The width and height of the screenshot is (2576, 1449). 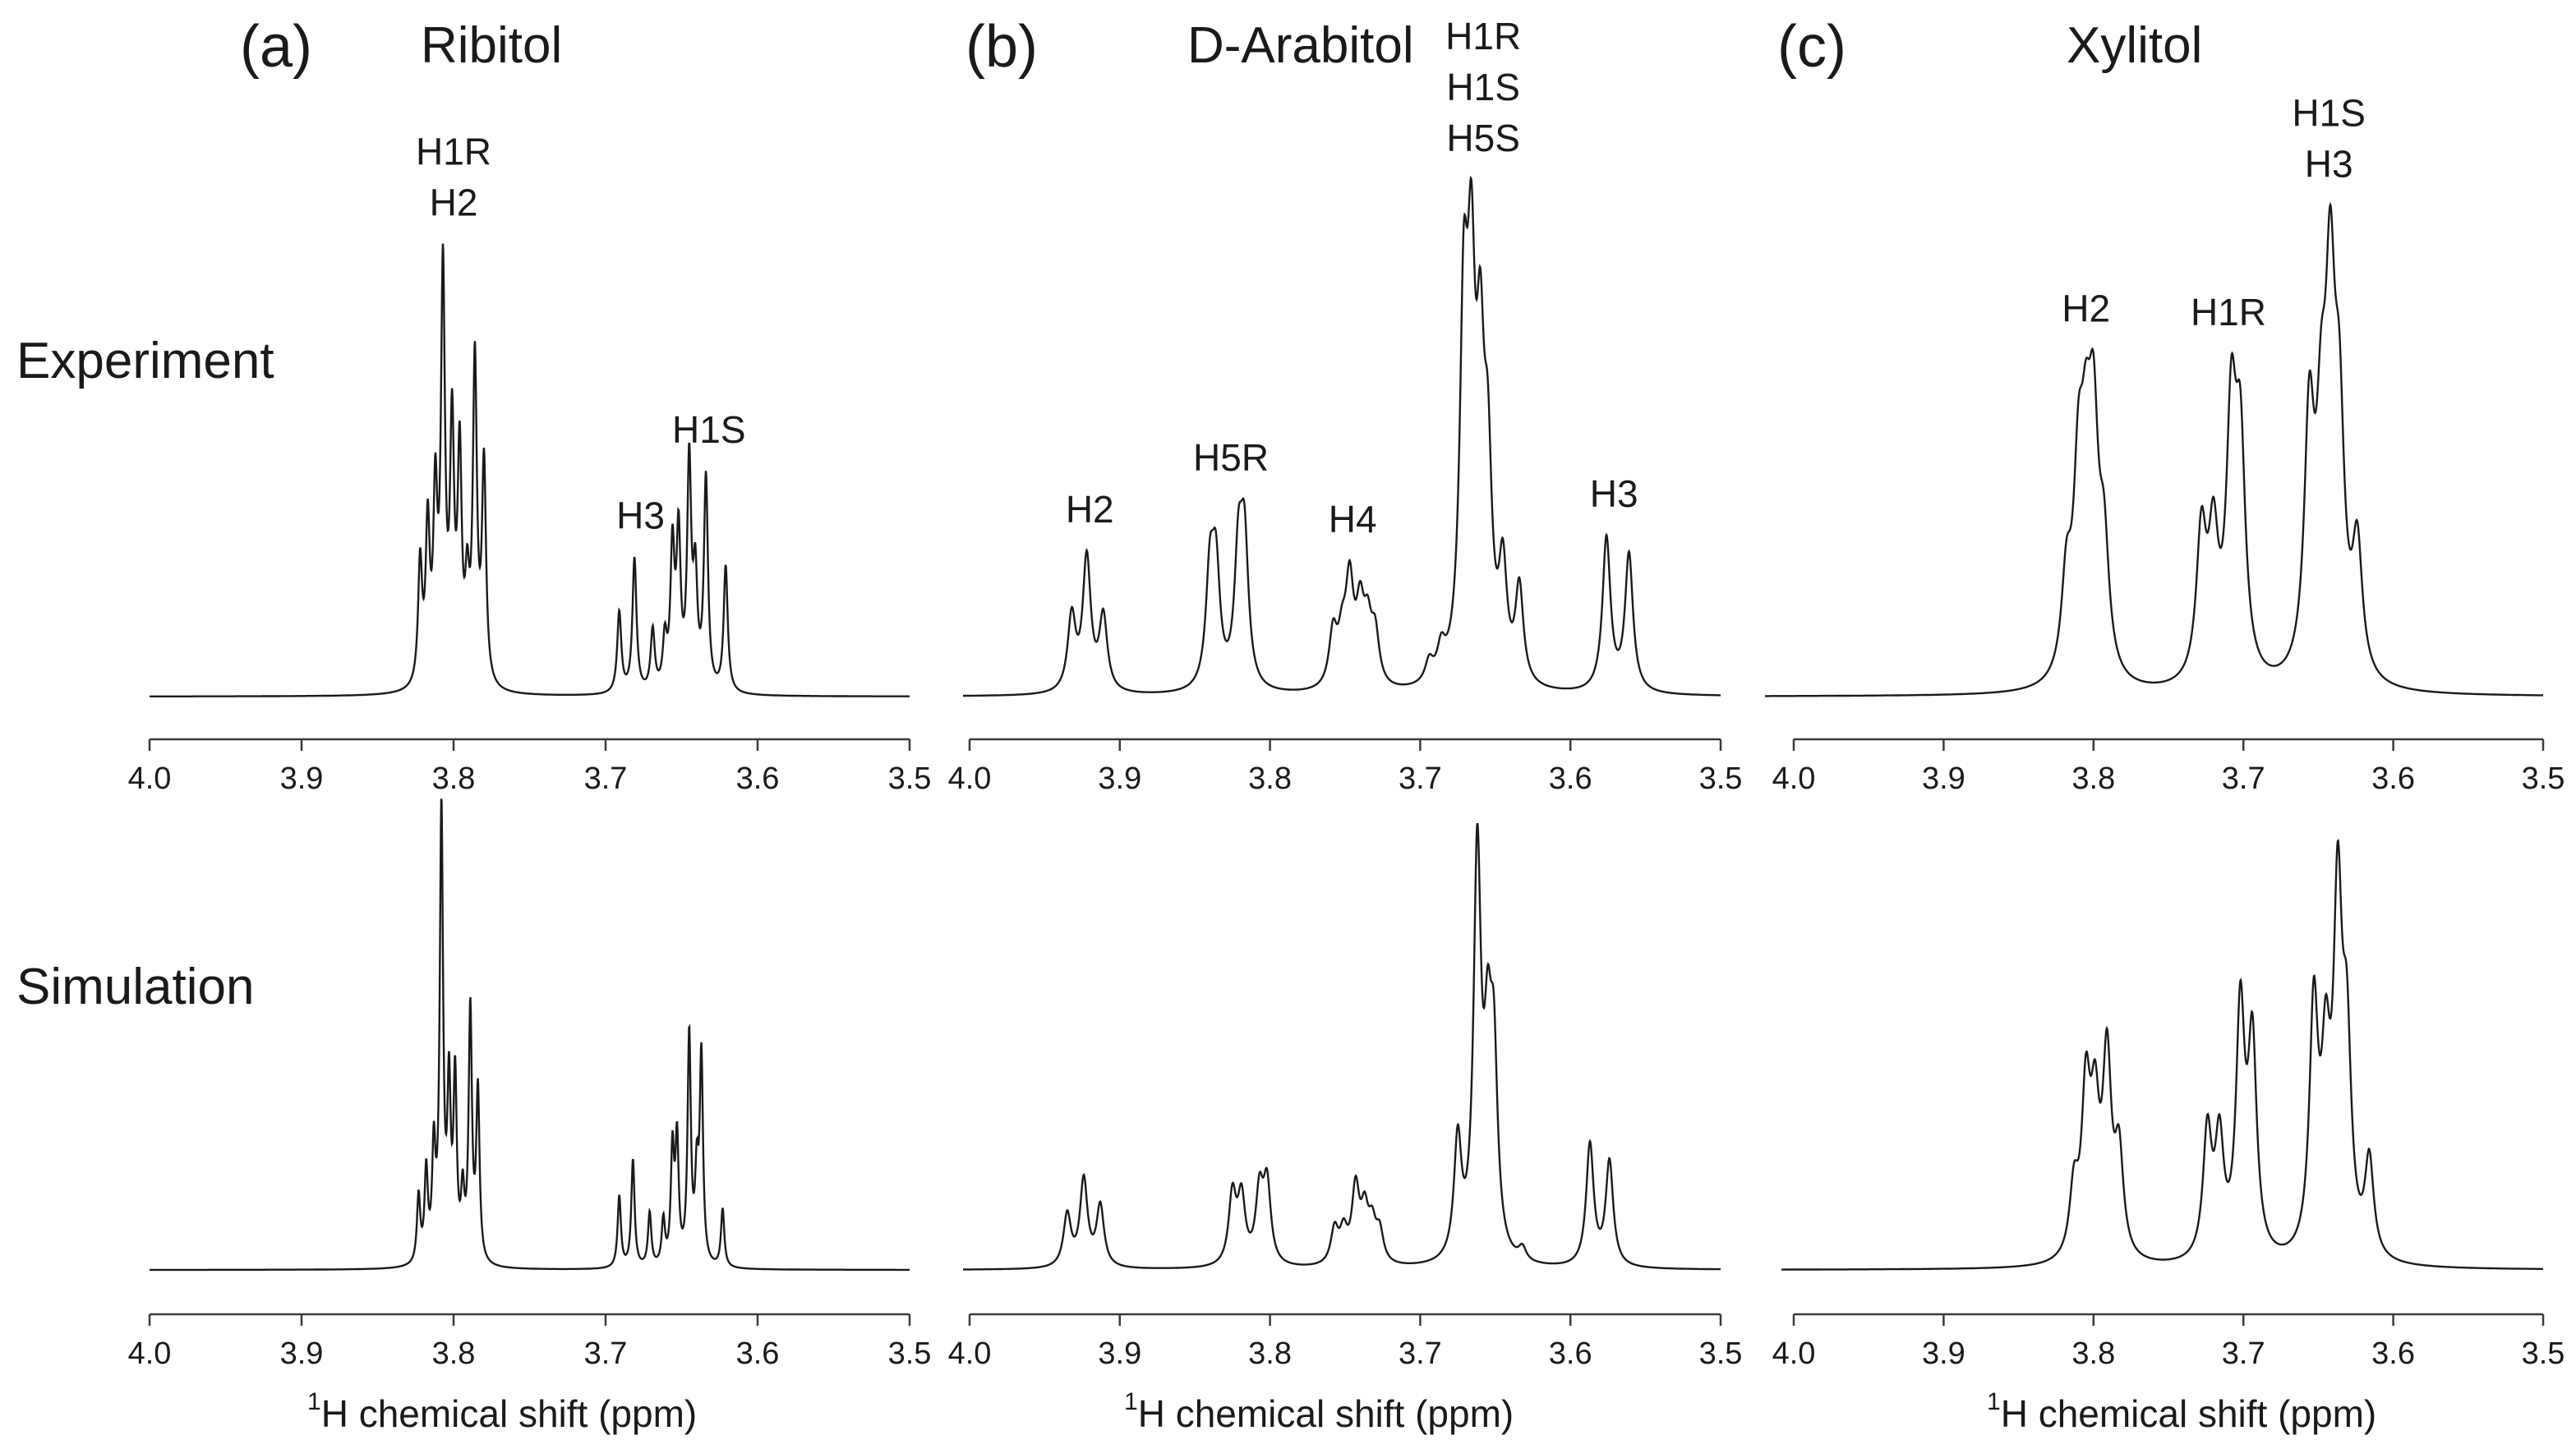 What do you see at coordinates (1994, 1402) in the screenshot?
I see `x-axis-title-c-sup: 1` at bounding box center [1994, 1402].